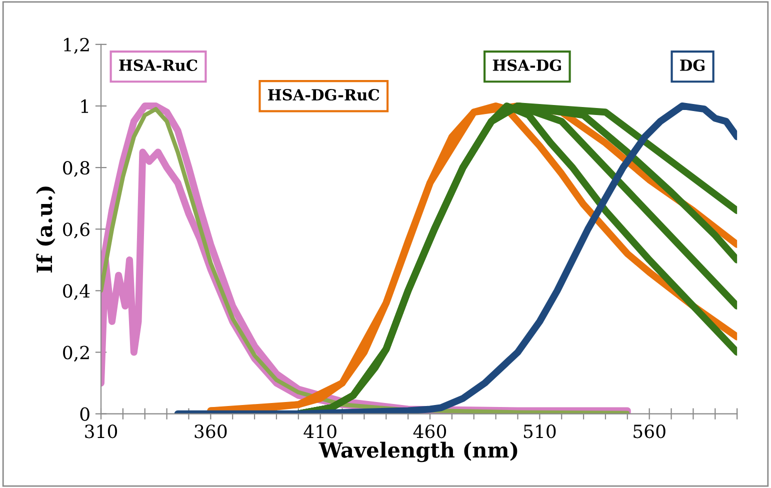 This screenshot has height=488, width=771. What do you see at coordinates (418, 452) in the screenshot?
I see `x-axis-title: Wavelength (nm)` at bounding box center [418, 452].